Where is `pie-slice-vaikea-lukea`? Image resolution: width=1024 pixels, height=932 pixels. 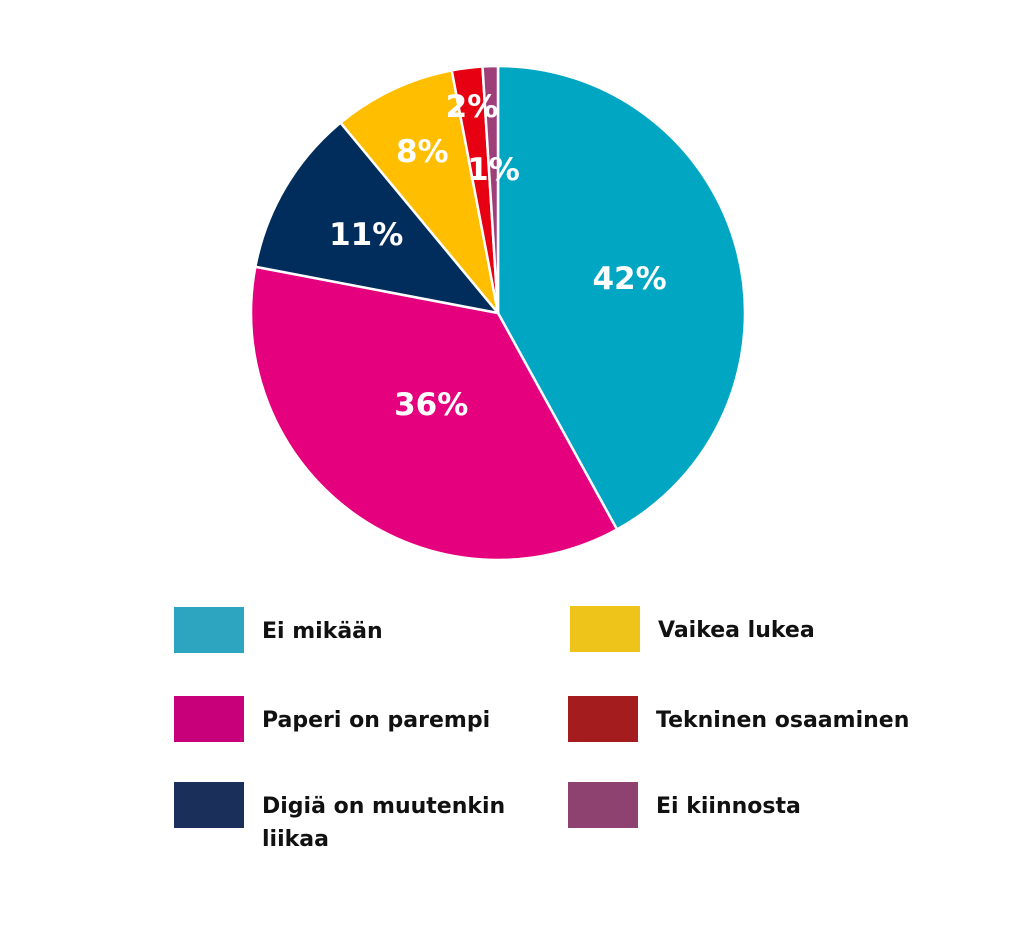
pie-slice-vaikea-lukea is located at coordinates (419, 192).